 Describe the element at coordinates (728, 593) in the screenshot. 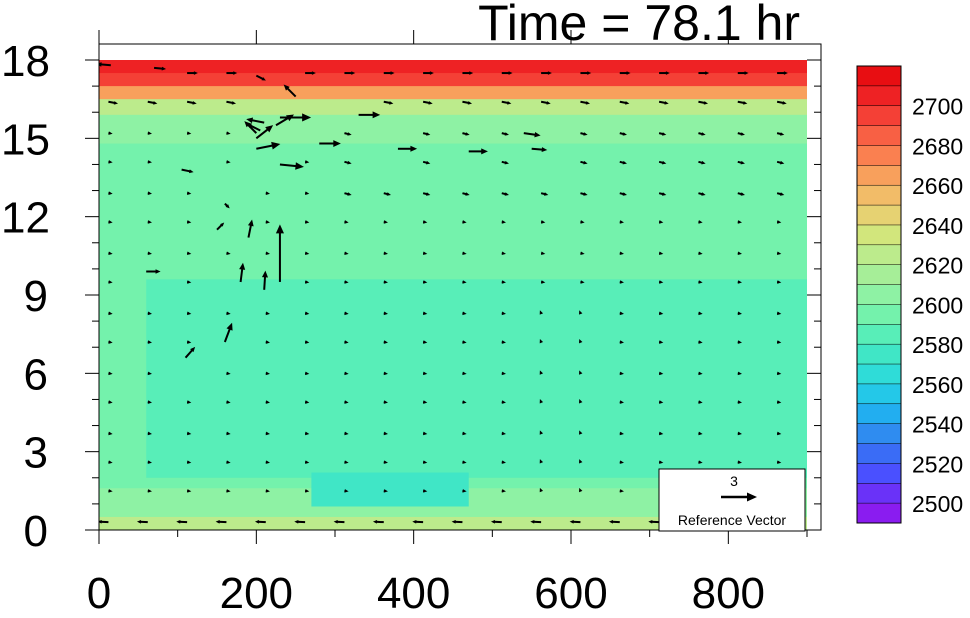

I see `x-tick-label: 800` at that location.